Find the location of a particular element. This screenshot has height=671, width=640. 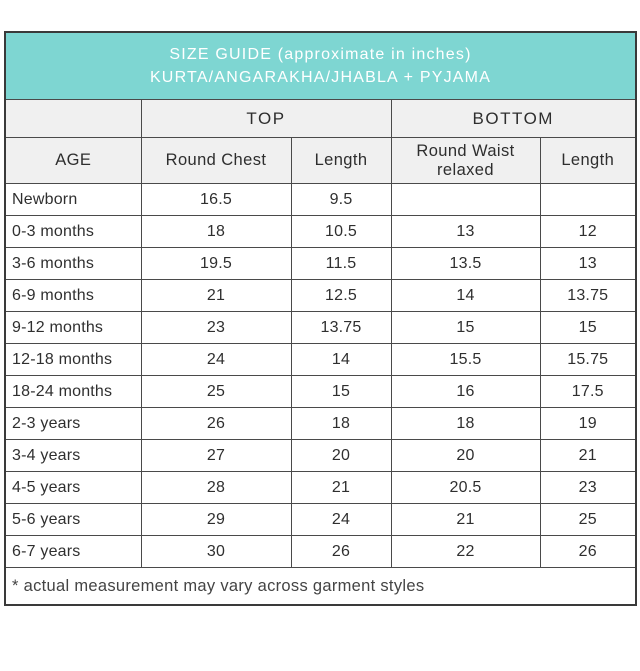

chest-cell: 30 is located at coordinates (216, 551).